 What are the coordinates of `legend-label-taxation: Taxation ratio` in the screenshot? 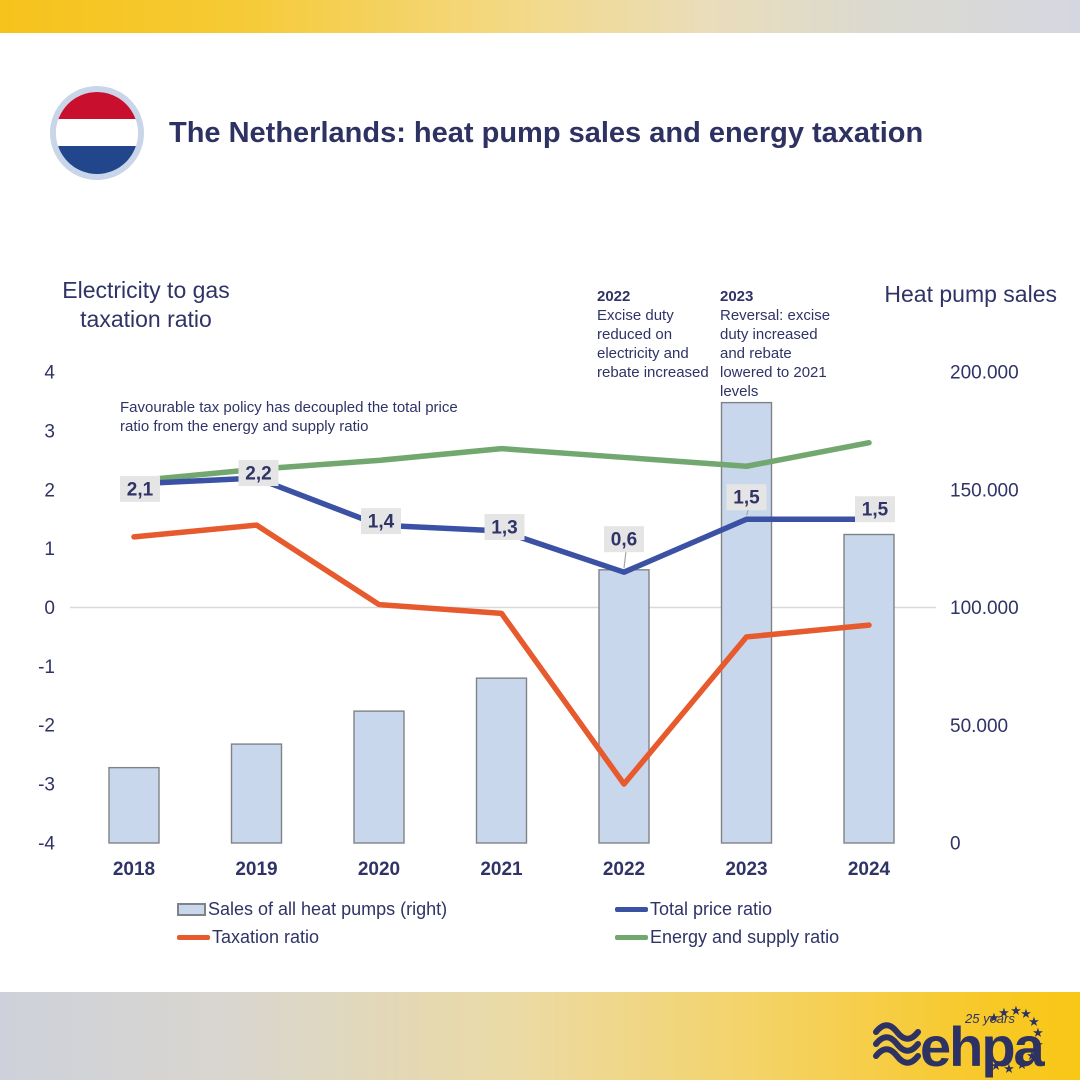 It's located at (266, 937).